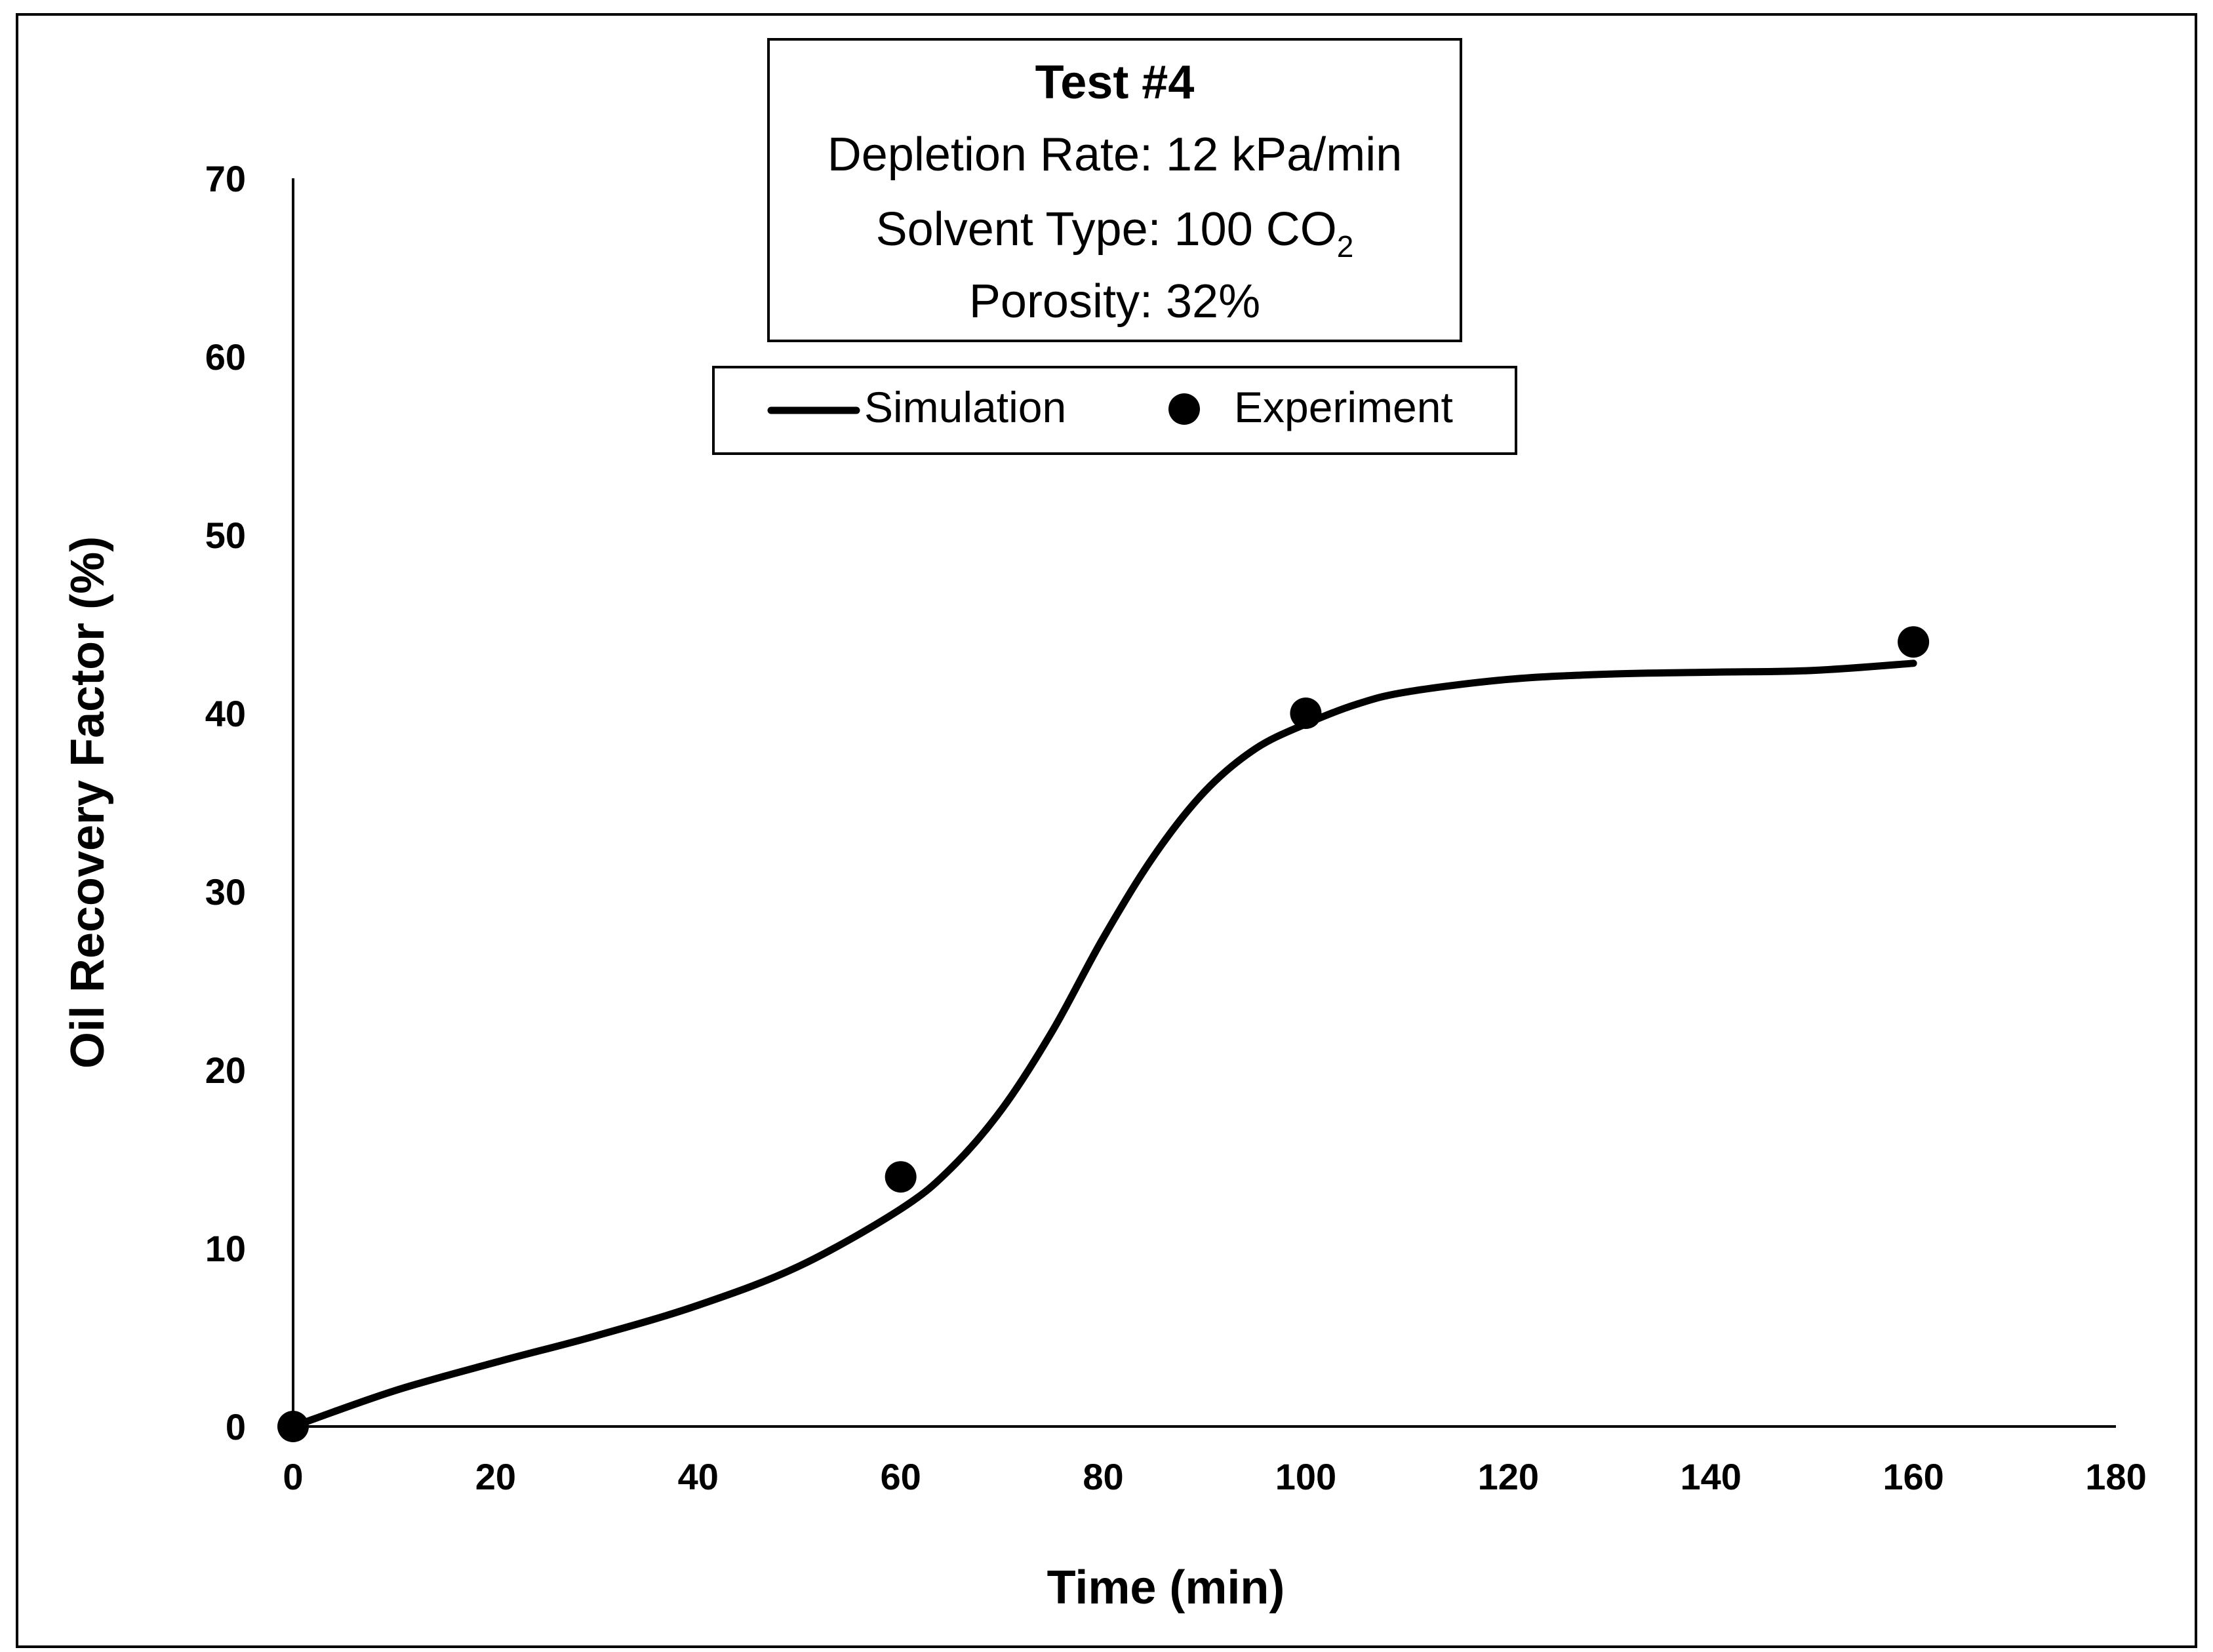 This screenshot has width=2213, height=1652. I want to click on info-solvent-subscript: 2, so click(1345, 246).